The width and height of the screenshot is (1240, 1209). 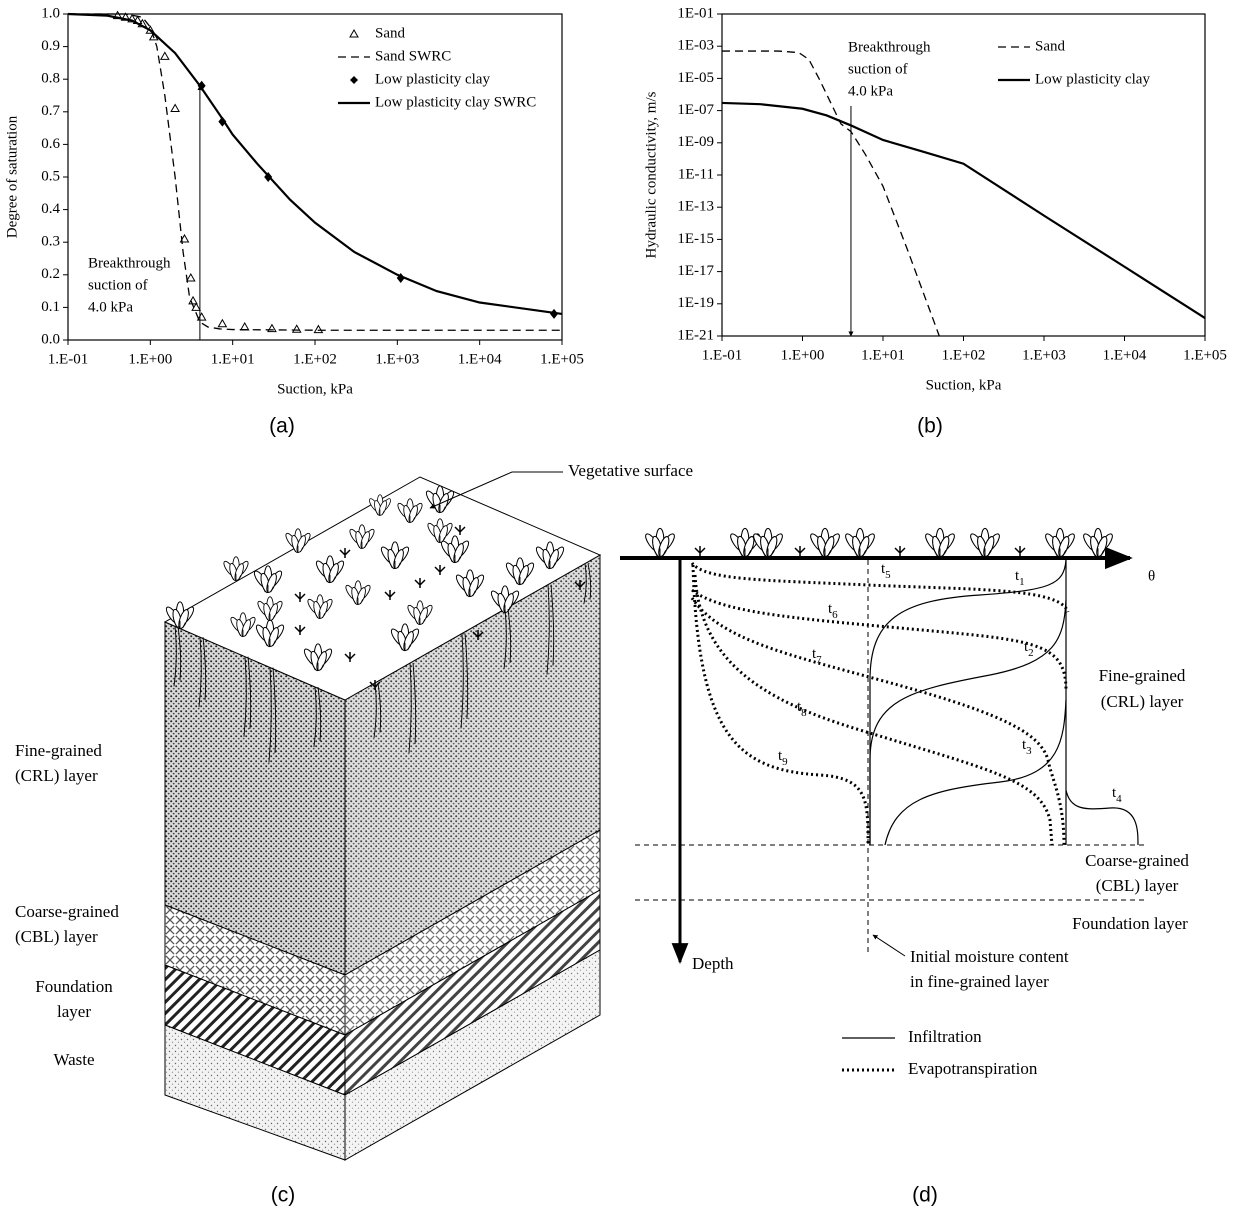 I want to click on y-tick-label: 1E-07, so click(x=695, y=110).